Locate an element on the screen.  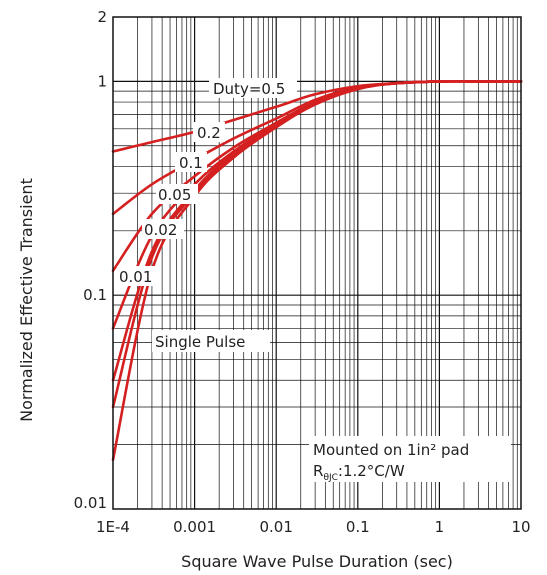
note-bg is located at coordinates (410, 459).